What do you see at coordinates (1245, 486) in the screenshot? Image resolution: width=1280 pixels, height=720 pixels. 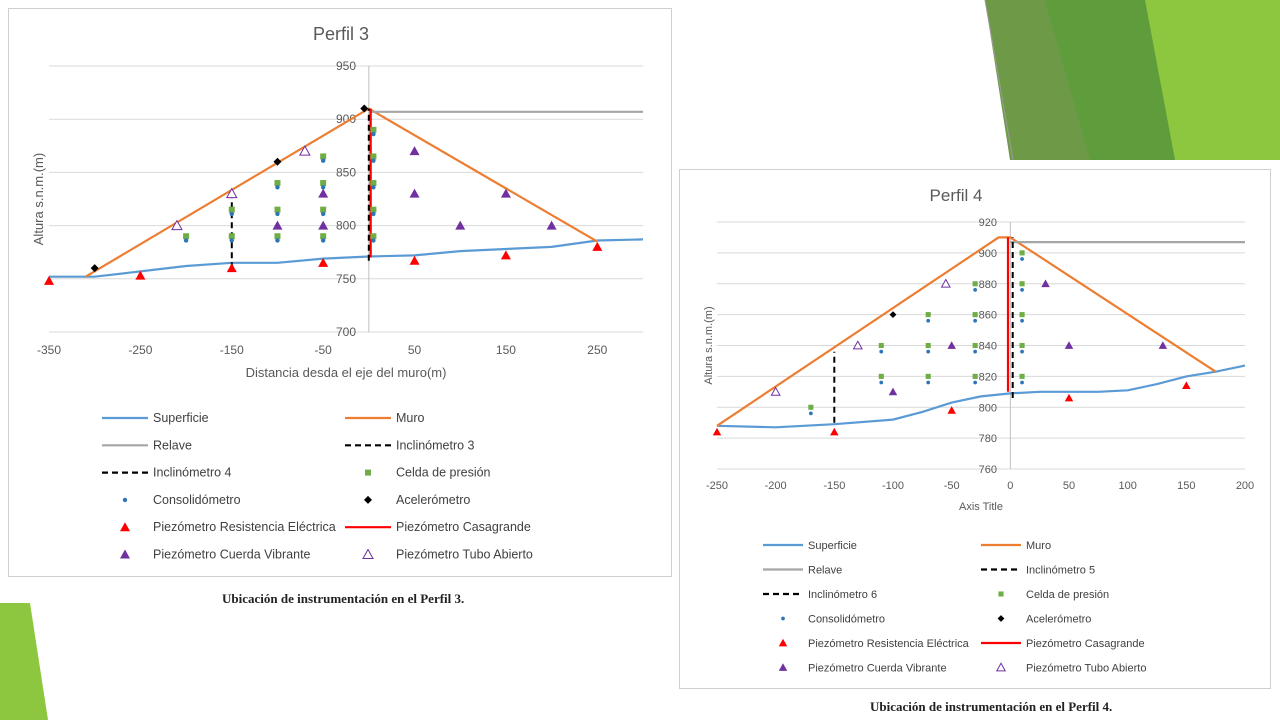 I see `x-tick-label: 200` at bounding box center [1245, 486].